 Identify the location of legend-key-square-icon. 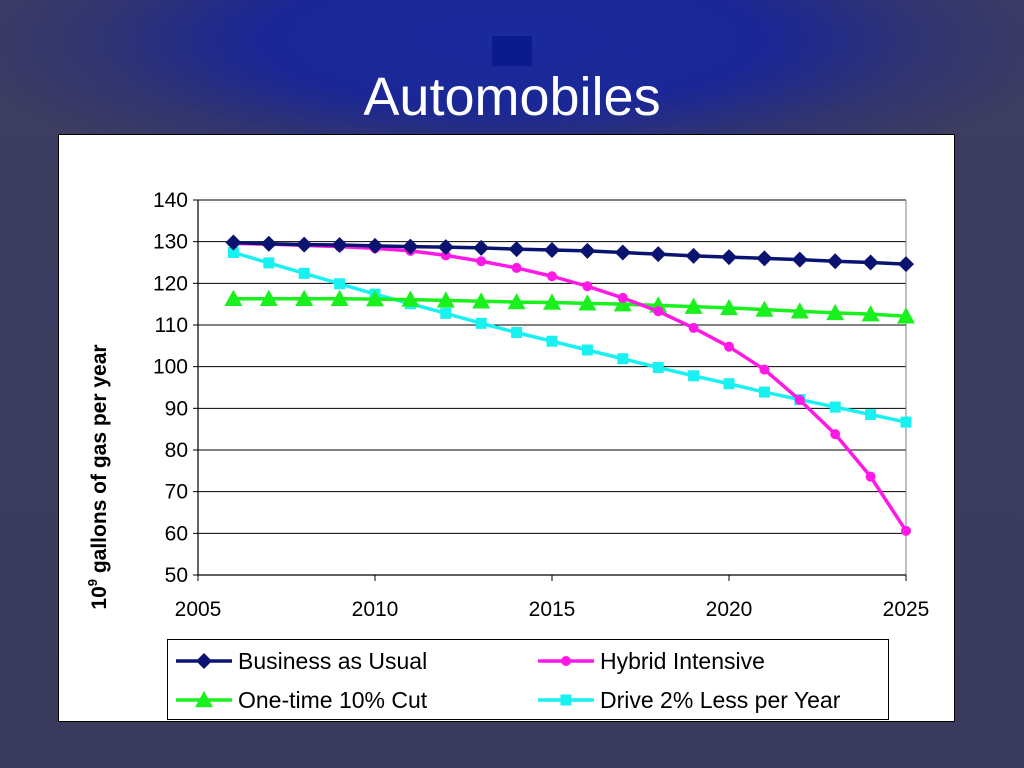
(566, 700).